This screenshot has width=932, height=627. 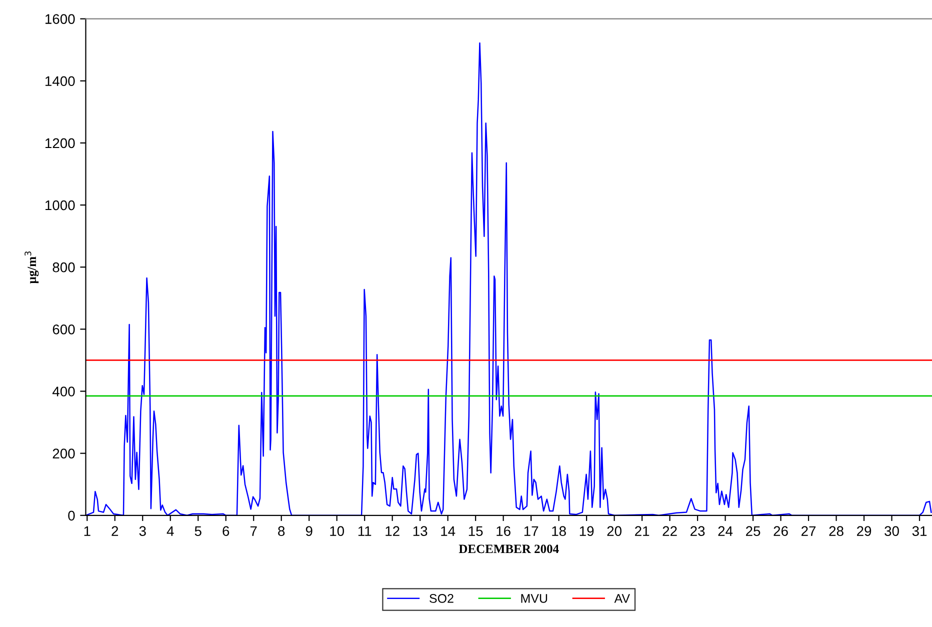 What do you see at coordinates (534, 598) in the screenshot?
I see `legend-label: MVU` at bounding box center [534, 598].